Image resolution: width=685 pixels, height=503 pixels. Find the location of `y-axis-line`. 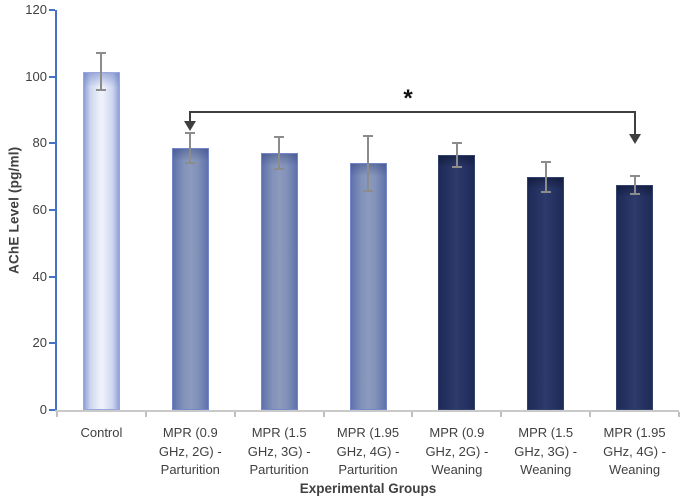

y-axis-line is located at coordinates (56, 211).